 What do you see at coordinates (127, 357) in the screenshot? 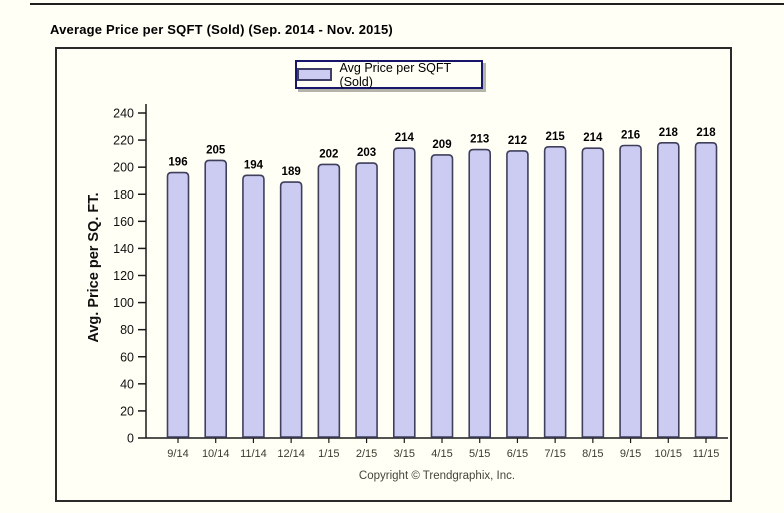
I see `y-tick-label: 60` at bounding box center [127, 357].